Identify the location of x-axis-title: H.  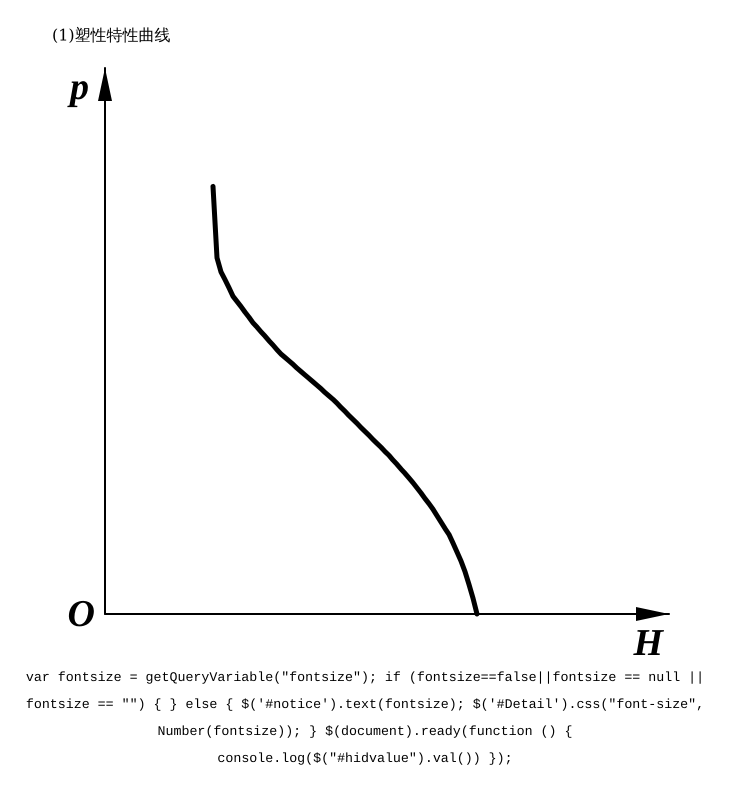
(648, 643).